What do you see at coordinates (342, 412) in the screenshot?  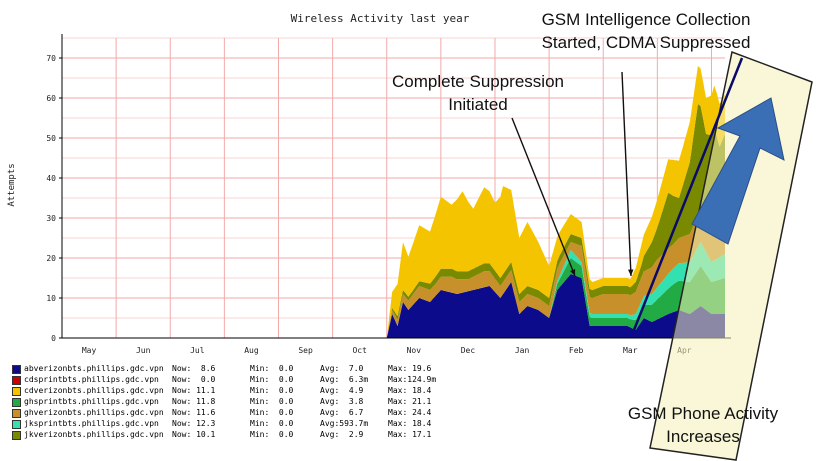 I see `legend-avg: Avg: 6.7` at bounding box center [342, 412].